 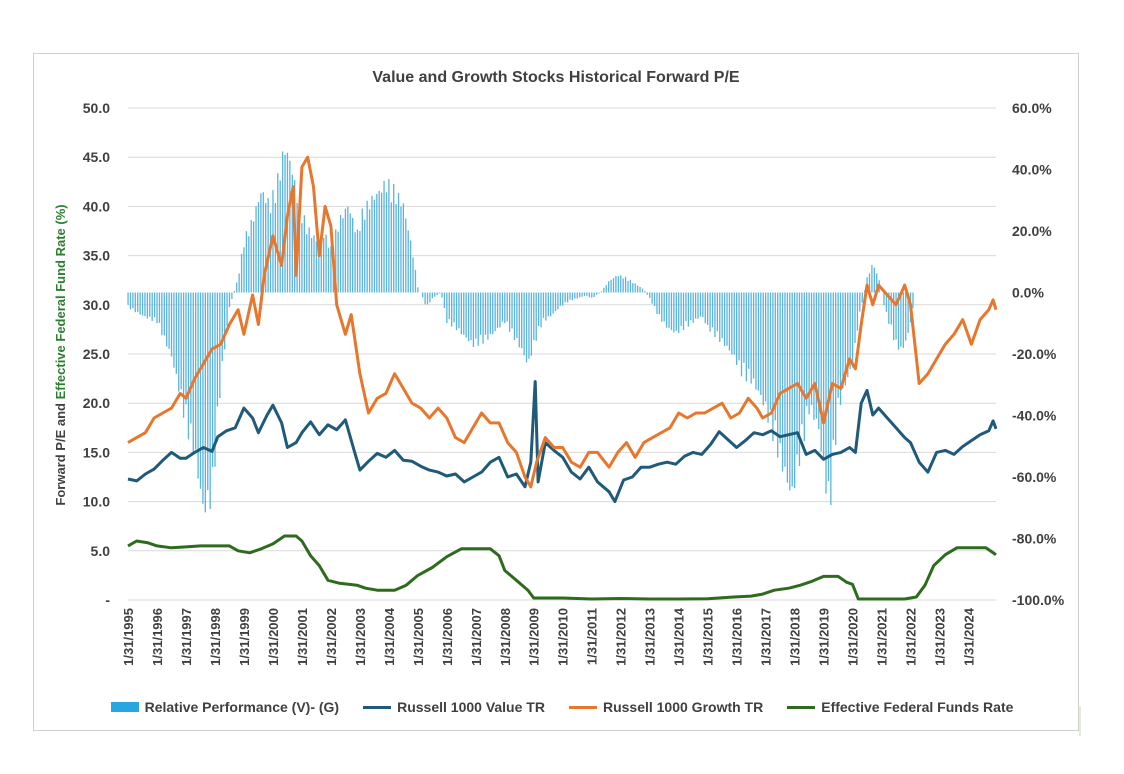 What do you see at coordinates (186, 637) in the screenshot?
I see `x-tick-label: 1/31/1997` at bounding box center [186, 637].